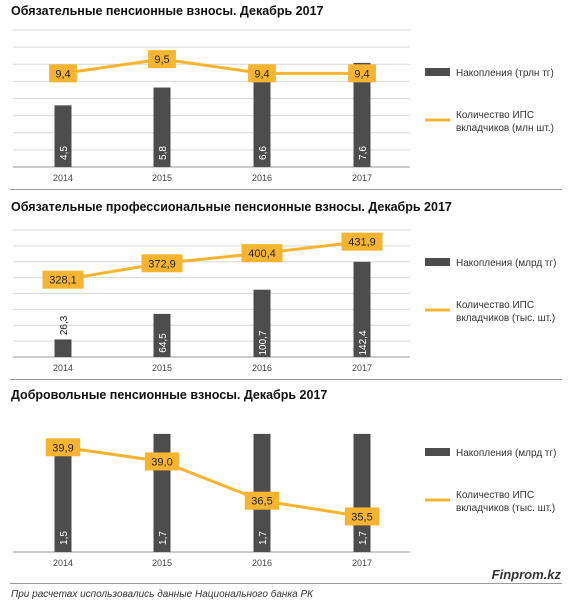 The height and width of the screenshot is (610, 573). I want to click on line-value-label: 400,4, so click(262, 254).